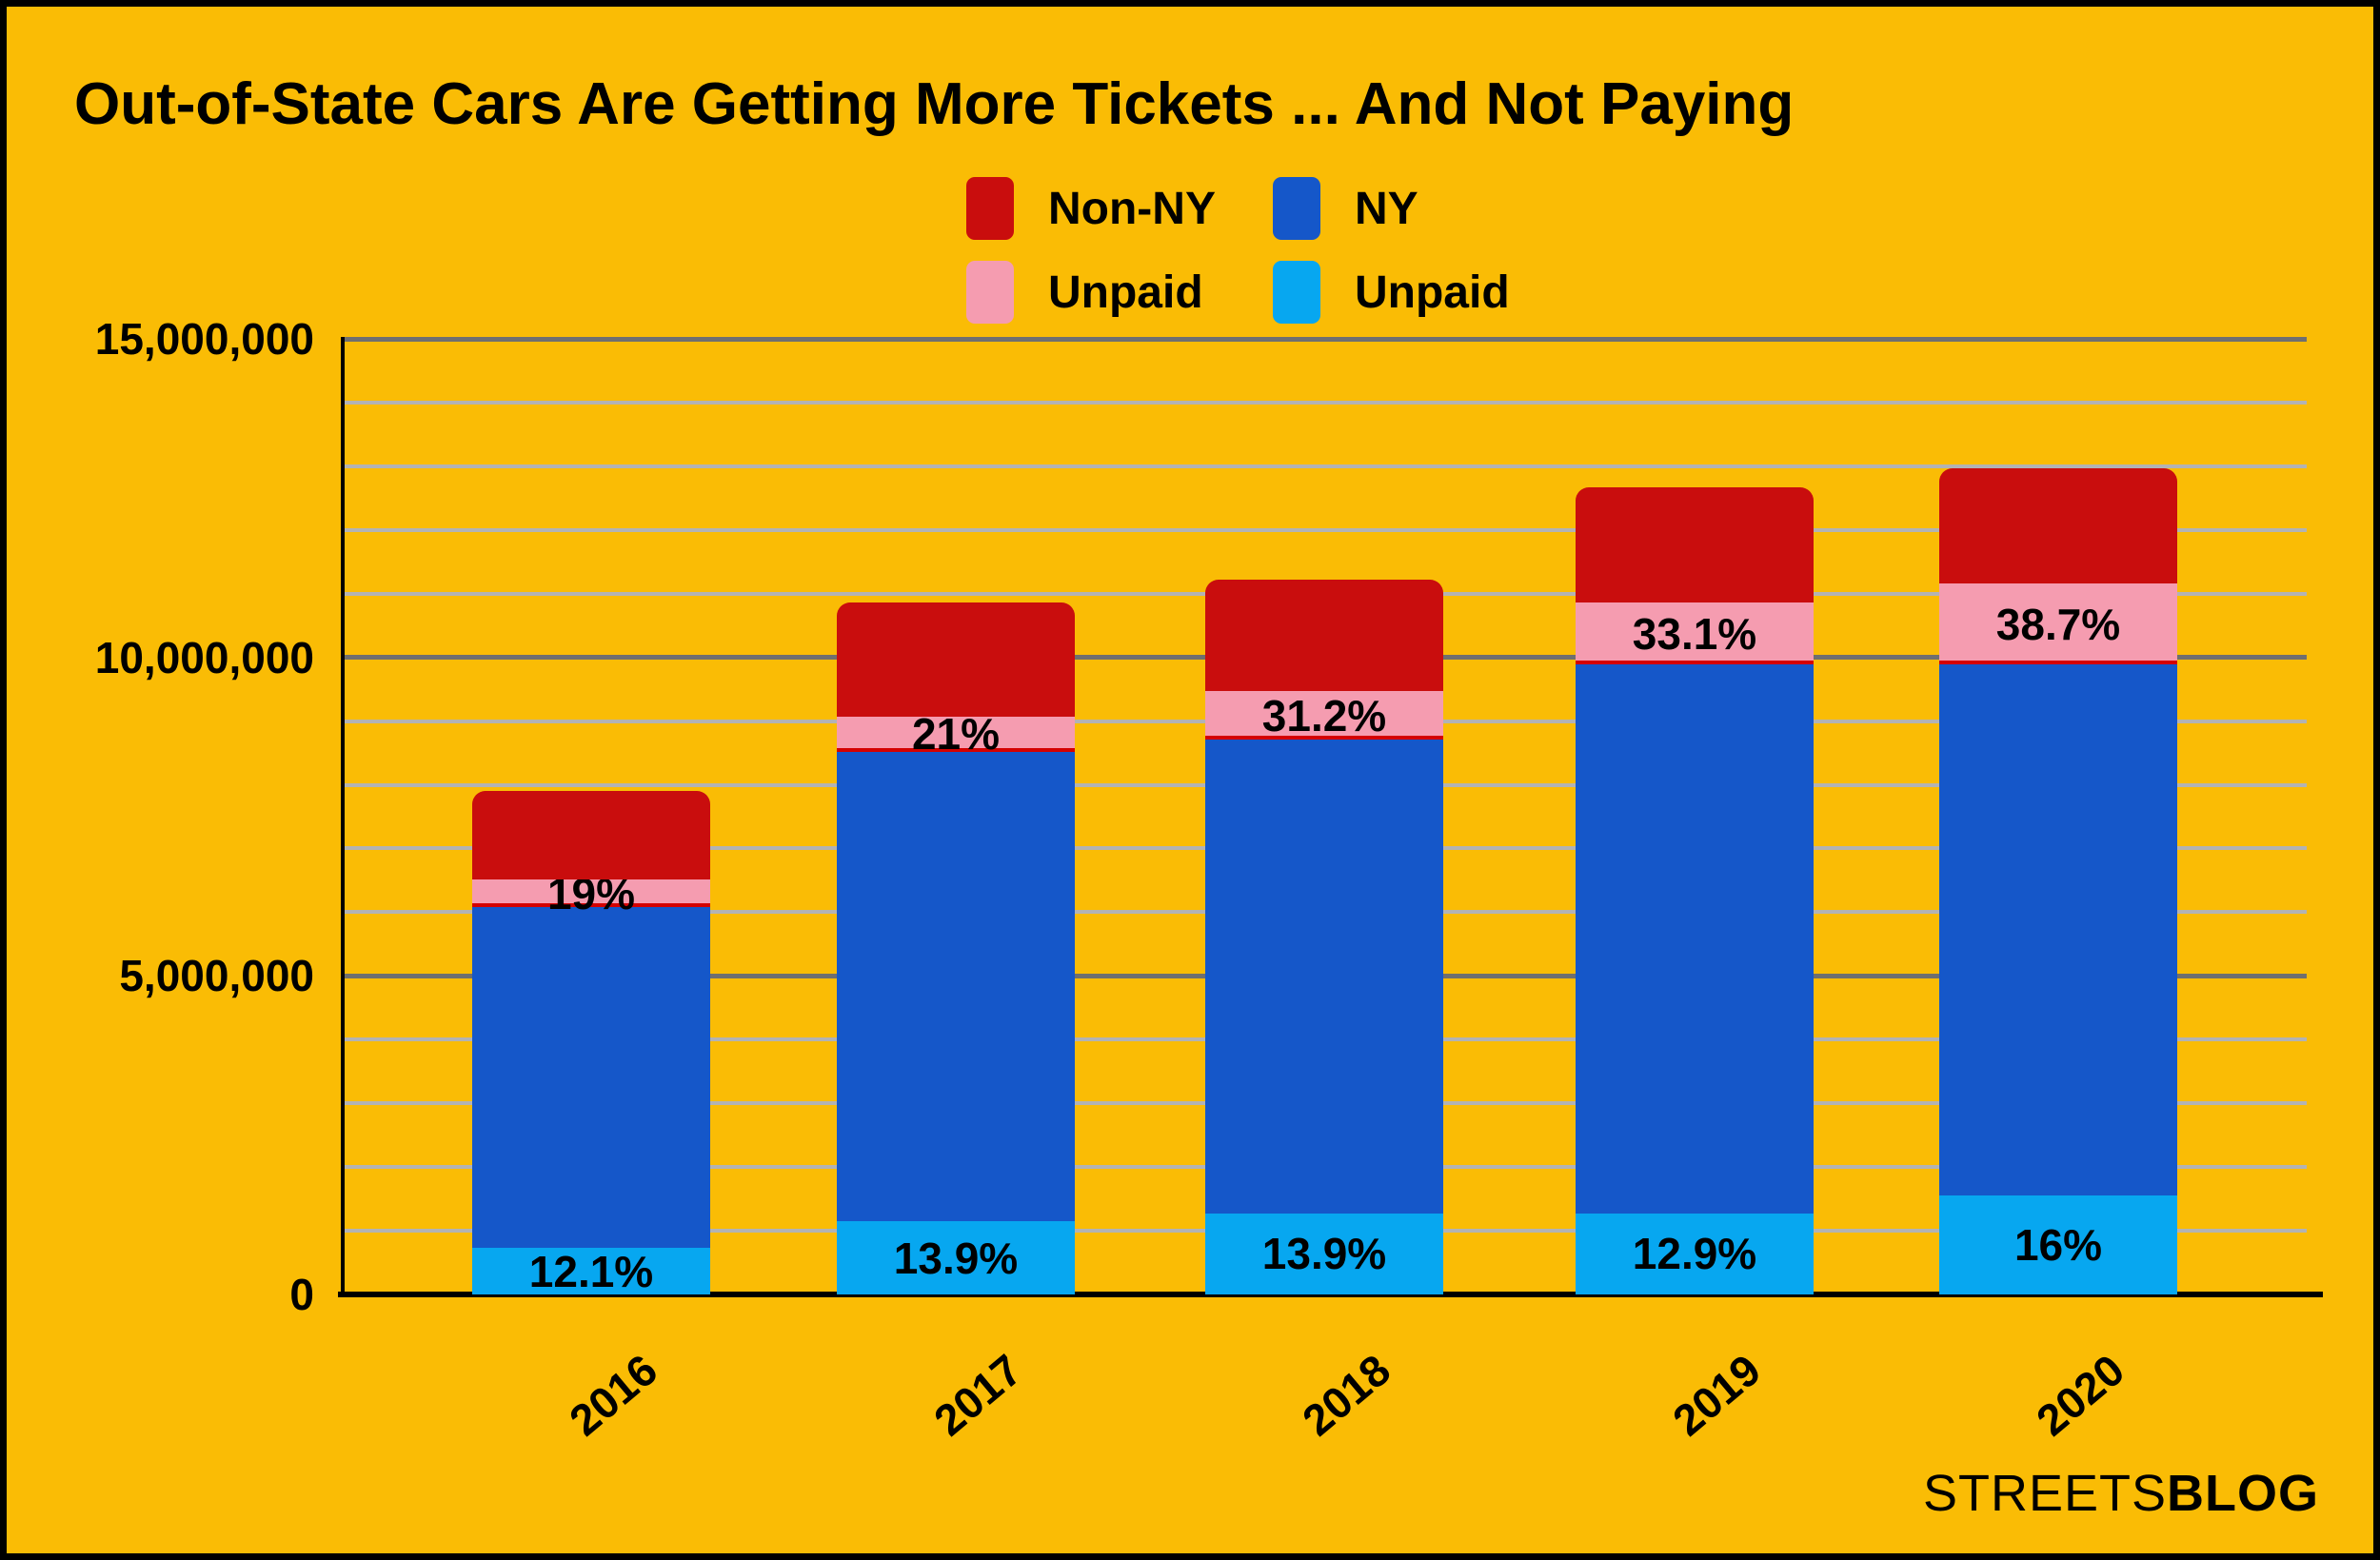 This screenshot has width=2380, height=1560. I want to click on bar-2020-segment-ny-unpaid, so click(2058, 1244).